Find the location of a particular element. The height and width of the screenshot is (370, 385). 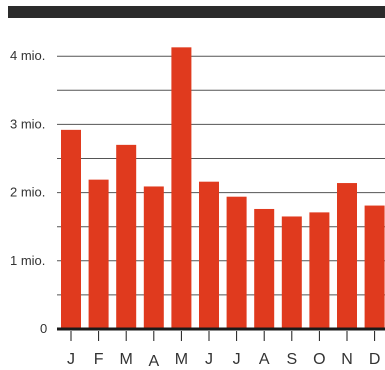

x-category-label-8: S is located at coordinates (291, 359).